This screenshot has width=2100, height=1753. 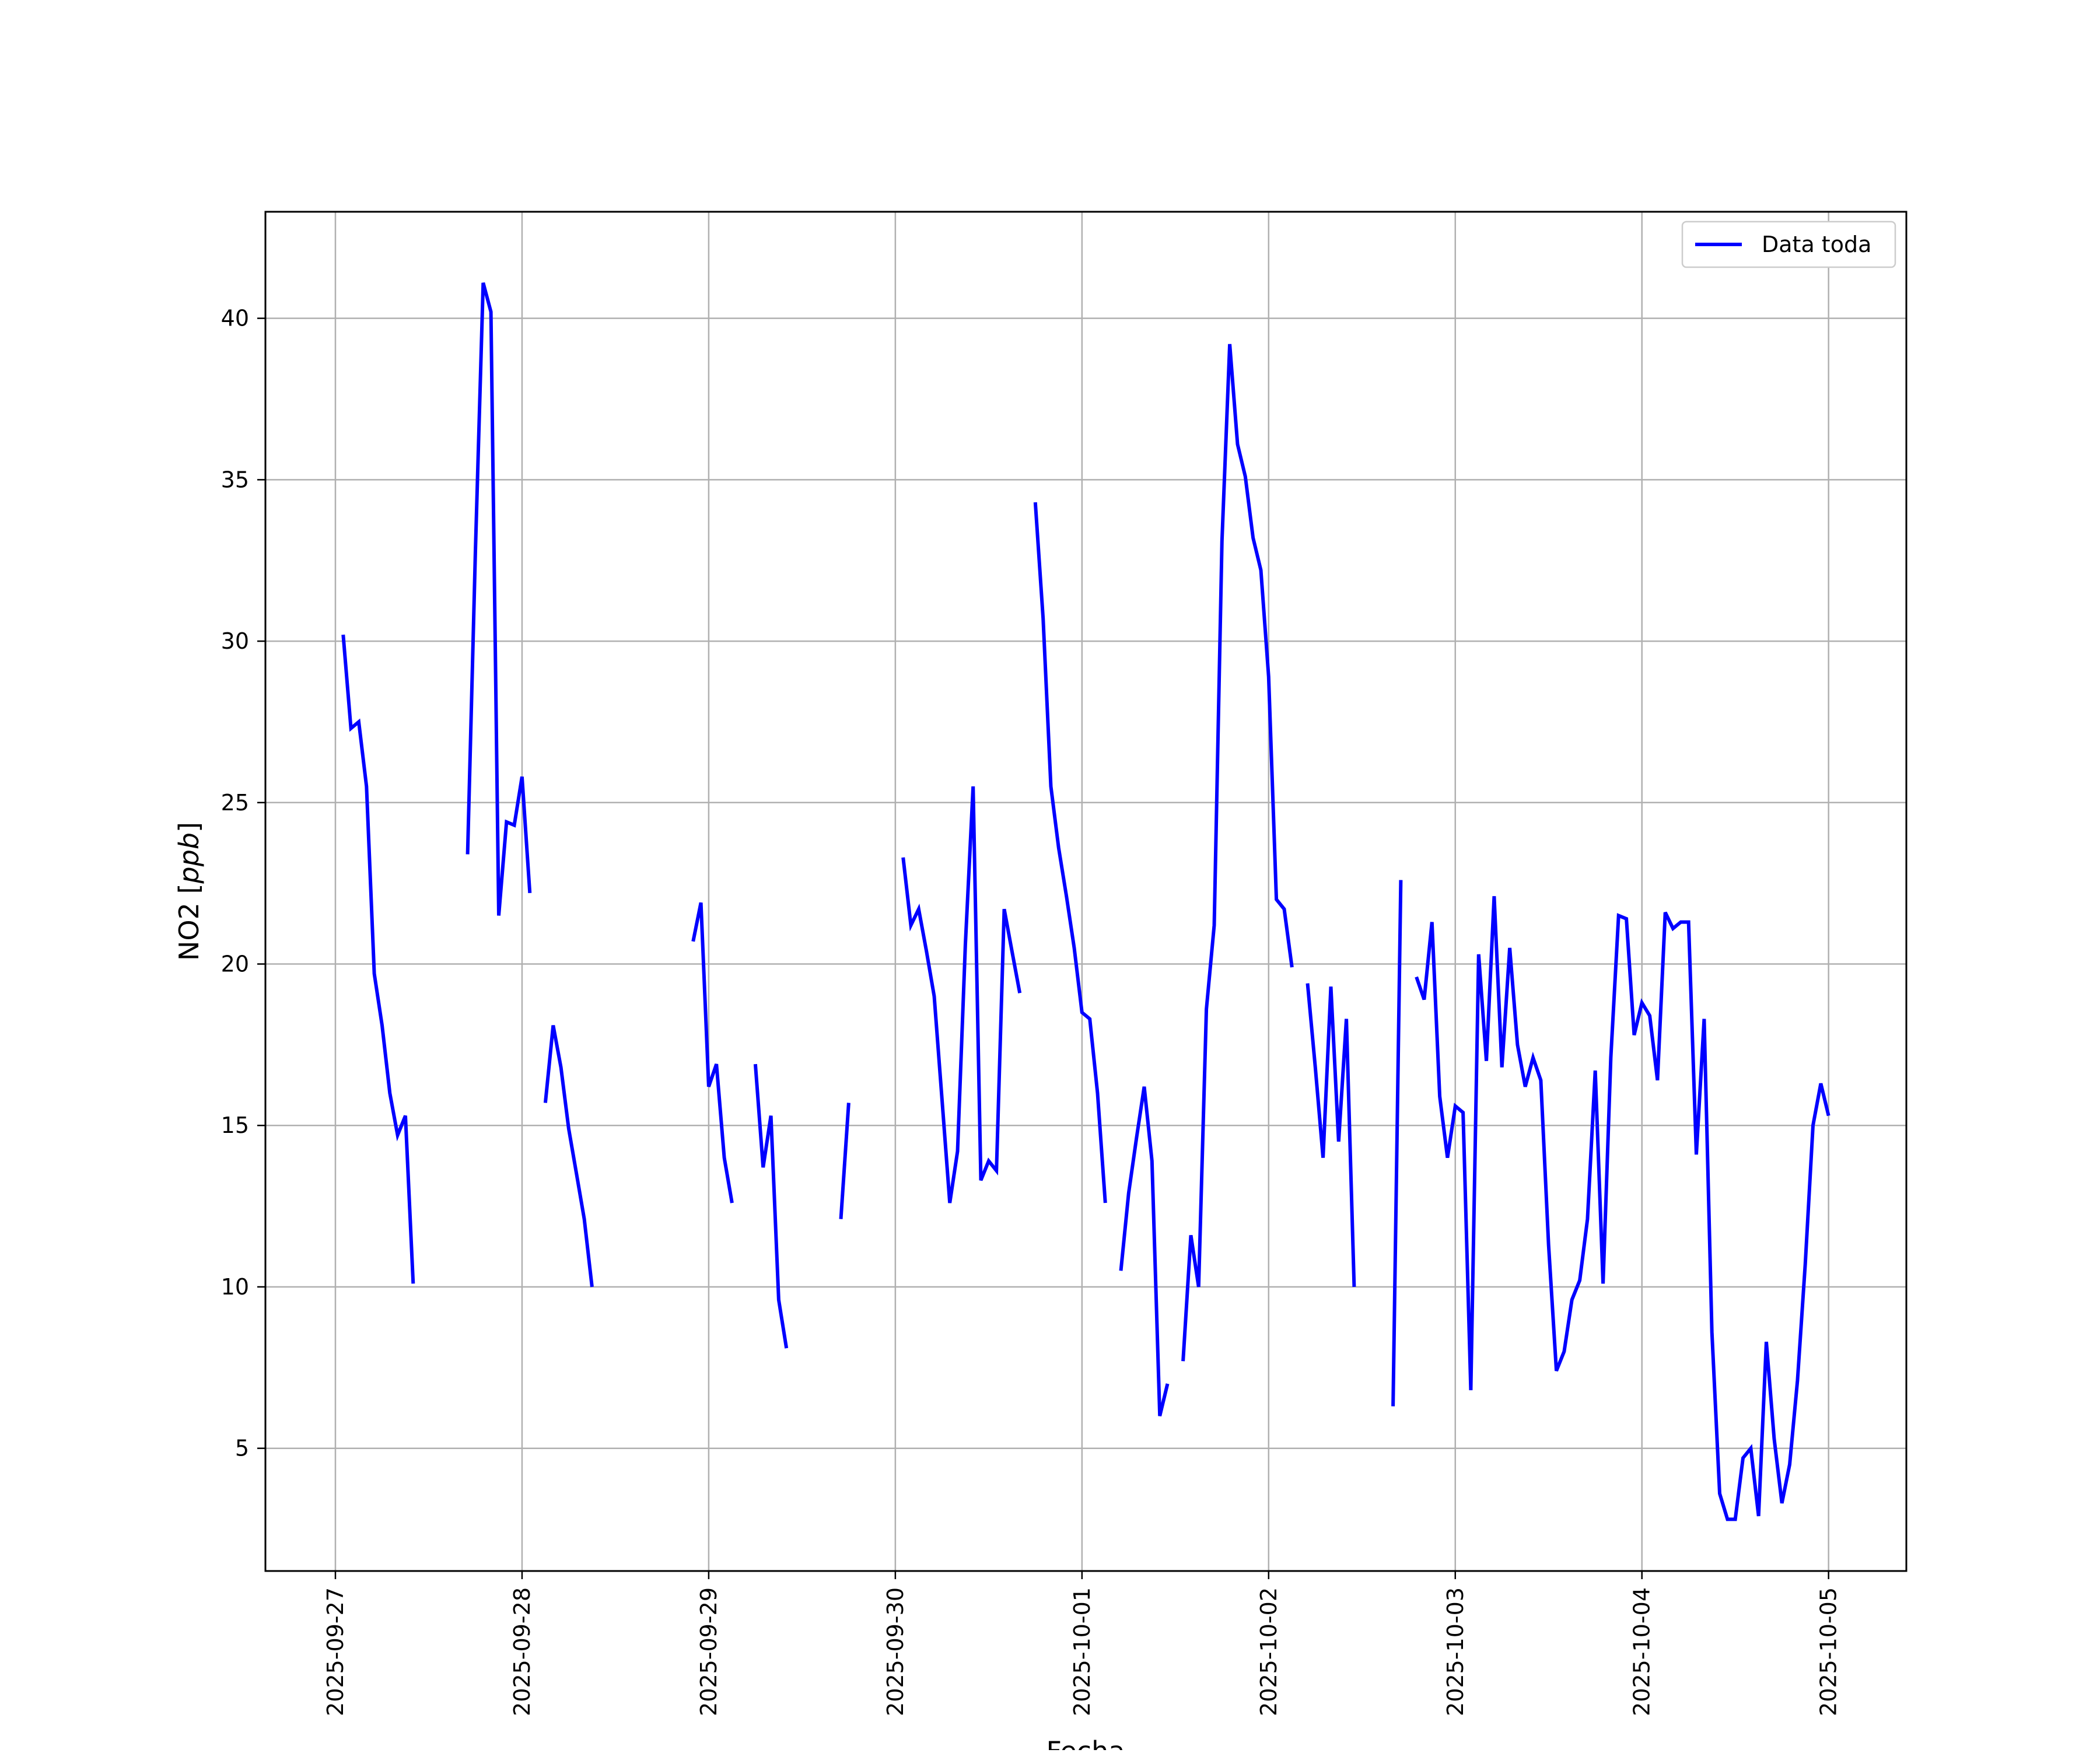 I want to click on legend: Data toda, so click(x=1788, y=244).